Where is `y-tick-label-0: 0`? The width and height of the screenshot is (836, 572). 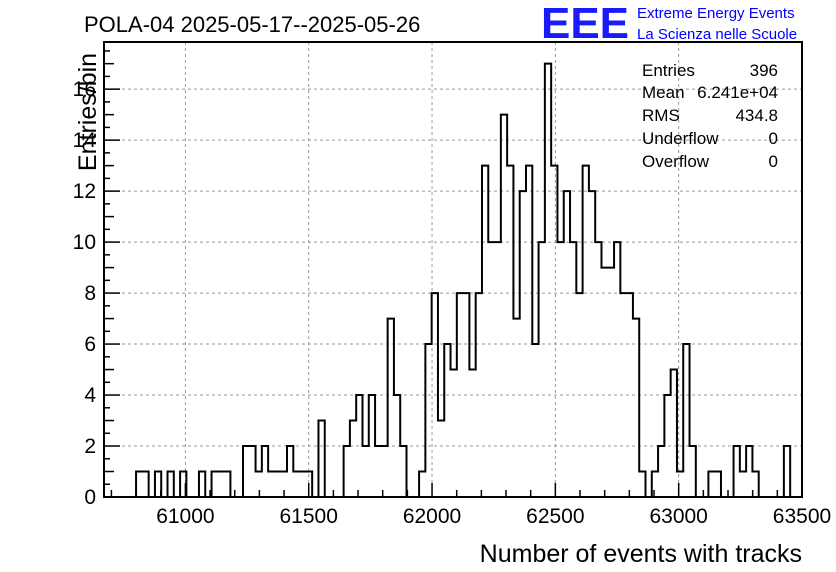
y-tick-label-0: 0 is located at coordinates (90, 497).